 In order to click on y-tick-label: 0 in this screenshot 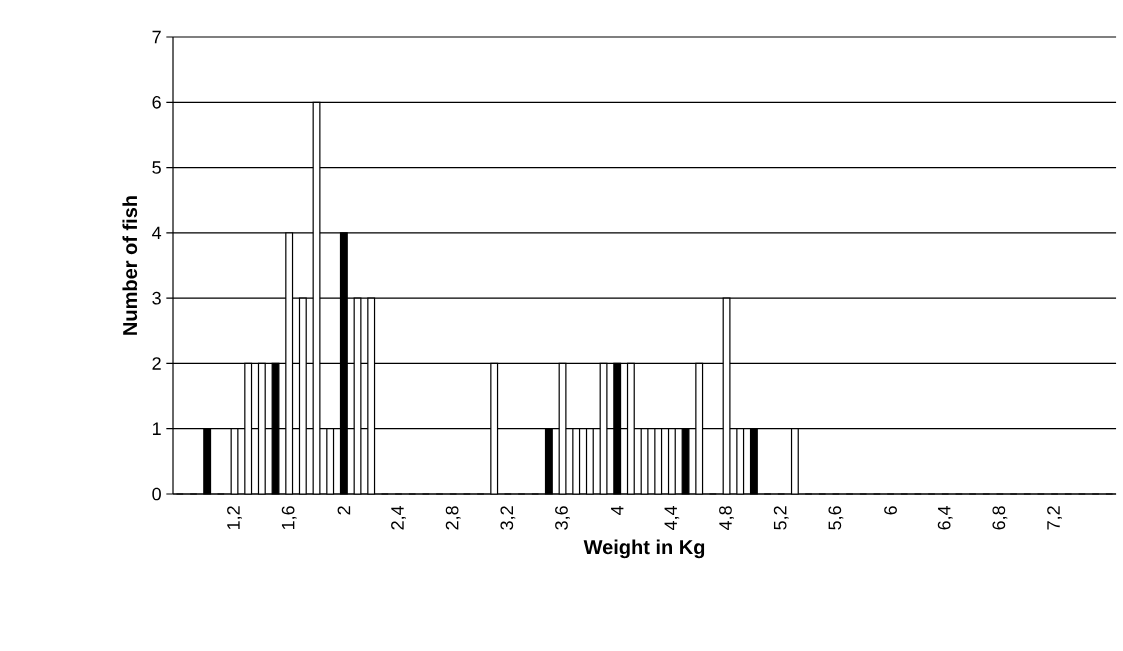, I will do `click(156, 494)`.